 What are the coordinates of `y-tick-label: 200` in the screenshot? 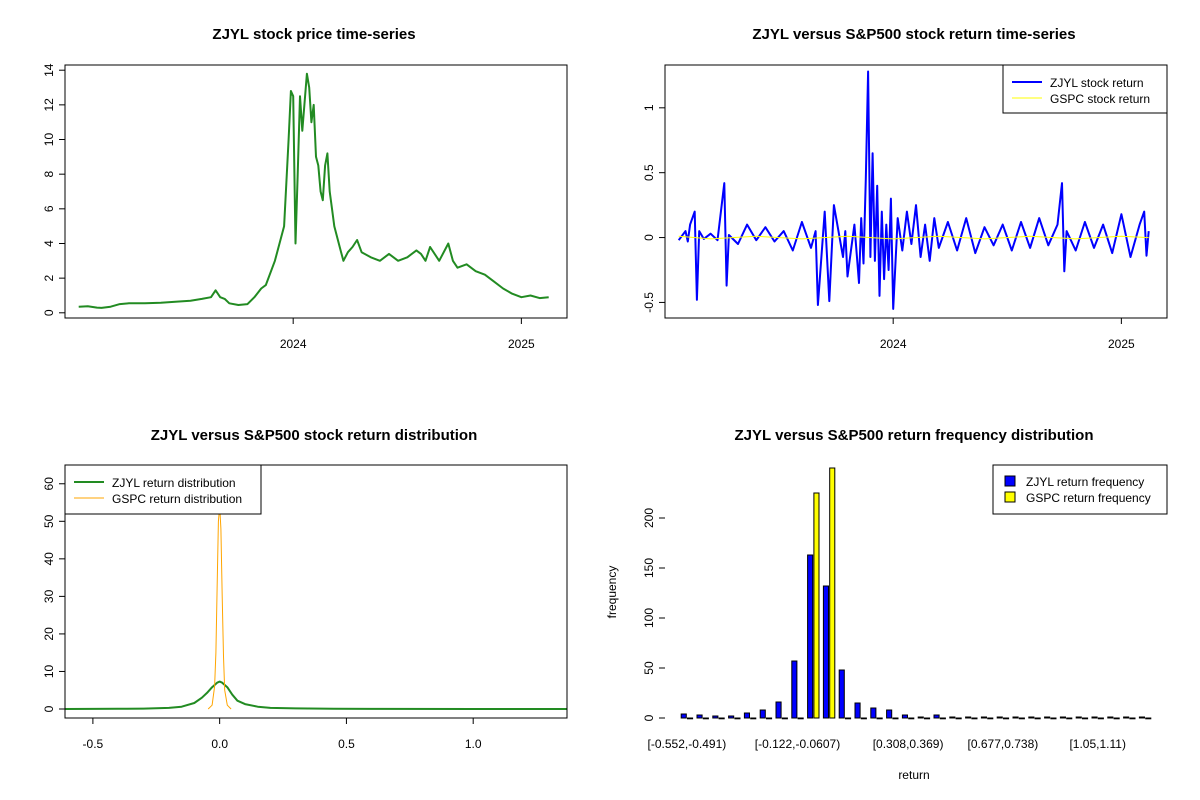 It's located at (649, 518).